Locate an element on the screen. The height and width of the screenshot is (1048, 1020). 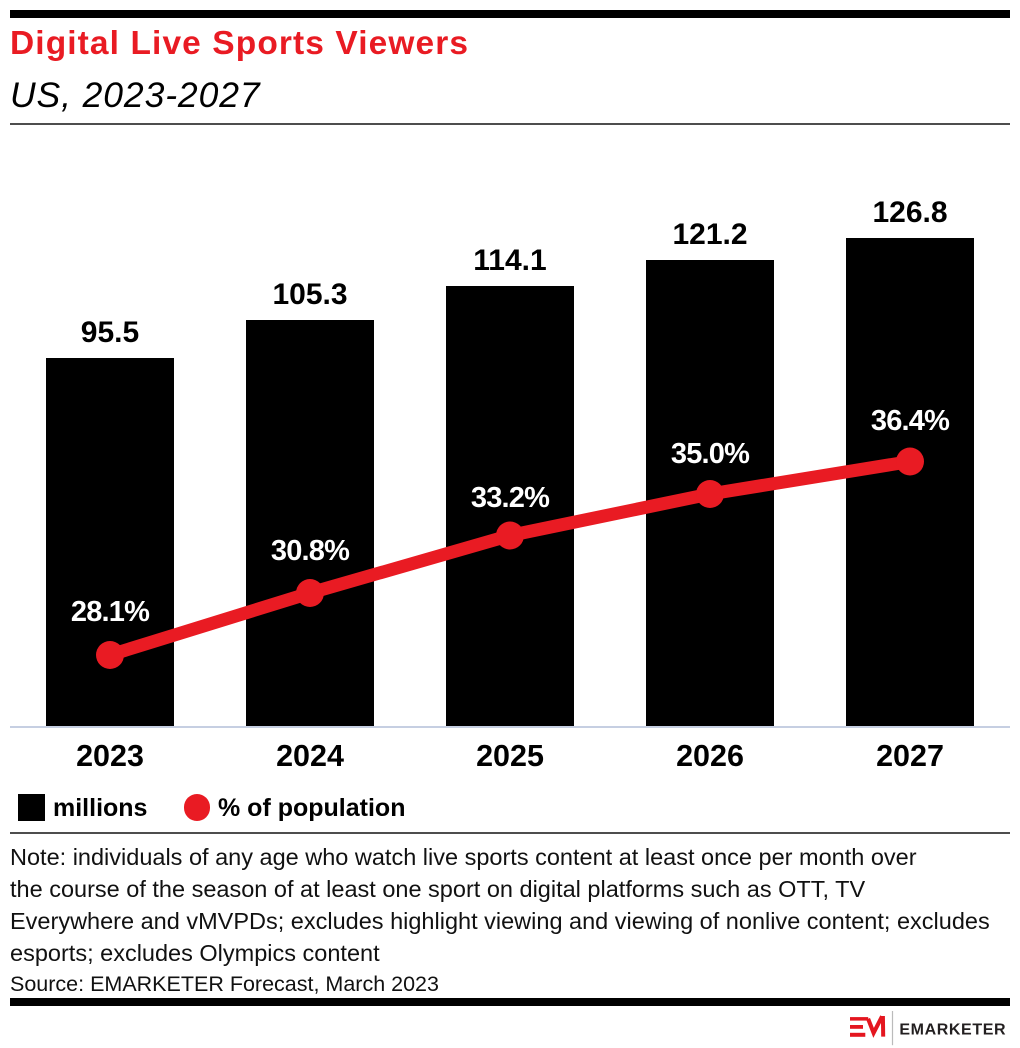
svg-text: EMARKETER is located at coordinates (952, 1029).